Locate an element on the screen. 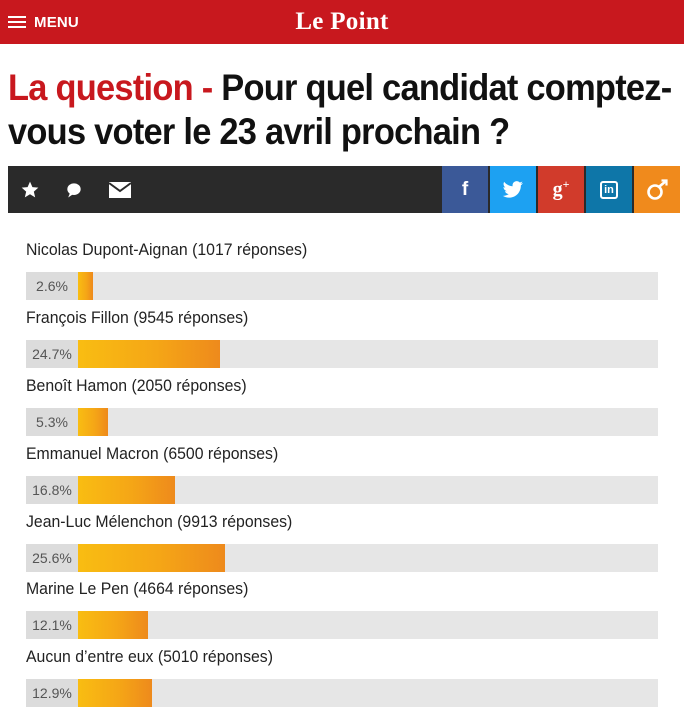  percent-value: 16.8% is located at coordinates (52, 490).